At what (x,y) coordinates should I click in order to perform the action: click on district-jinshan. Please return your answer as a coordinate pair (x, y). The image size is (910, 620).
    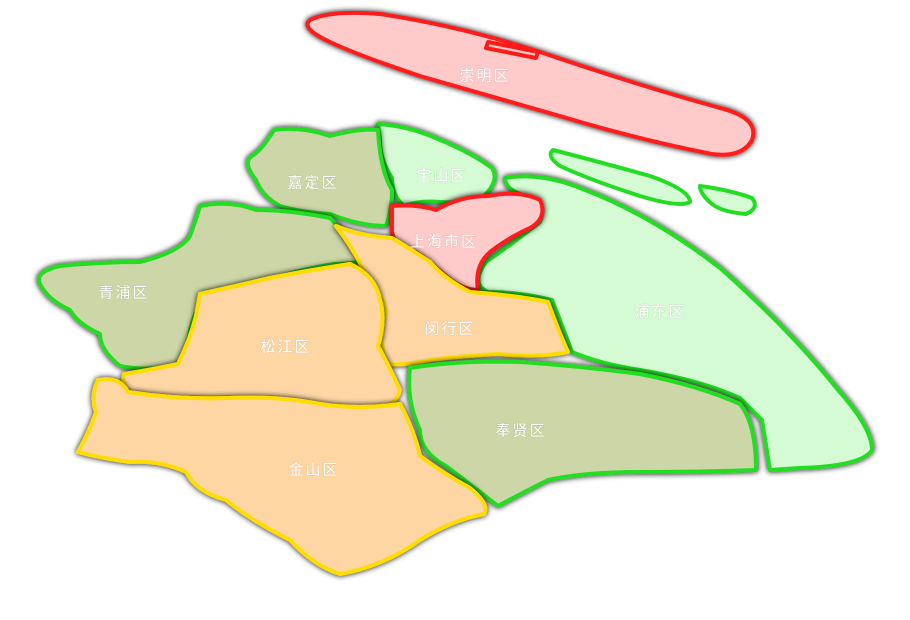
    Looking at the image, I should click on (282, 476).